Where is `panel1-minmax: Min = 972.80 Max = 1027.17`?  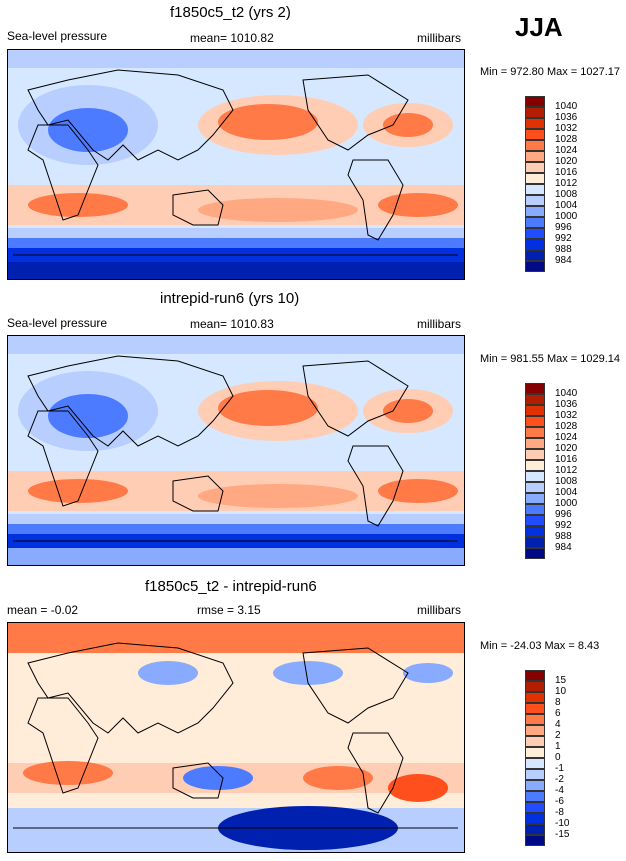 panel1-minmax: Min = 972.80 Max = 1027.17 is located at coordinates (550, 72).